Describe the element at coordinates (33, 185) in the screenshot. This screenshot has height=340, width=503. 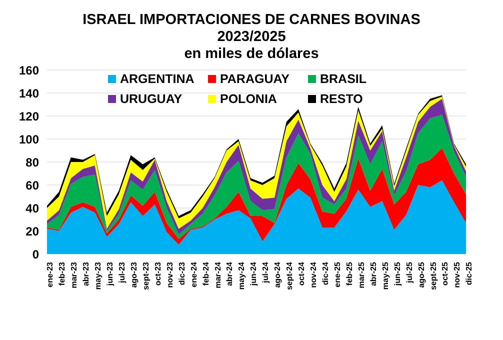
I see `y-tick-label: 60` at that location.